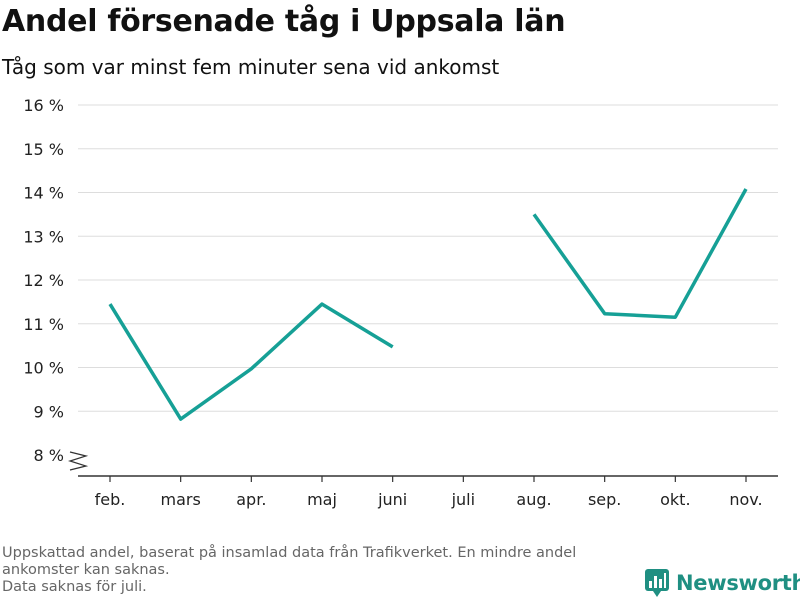 This screenshot has width=800, height=600. I want to click on x-tick-label: apr., so click(251, 499).